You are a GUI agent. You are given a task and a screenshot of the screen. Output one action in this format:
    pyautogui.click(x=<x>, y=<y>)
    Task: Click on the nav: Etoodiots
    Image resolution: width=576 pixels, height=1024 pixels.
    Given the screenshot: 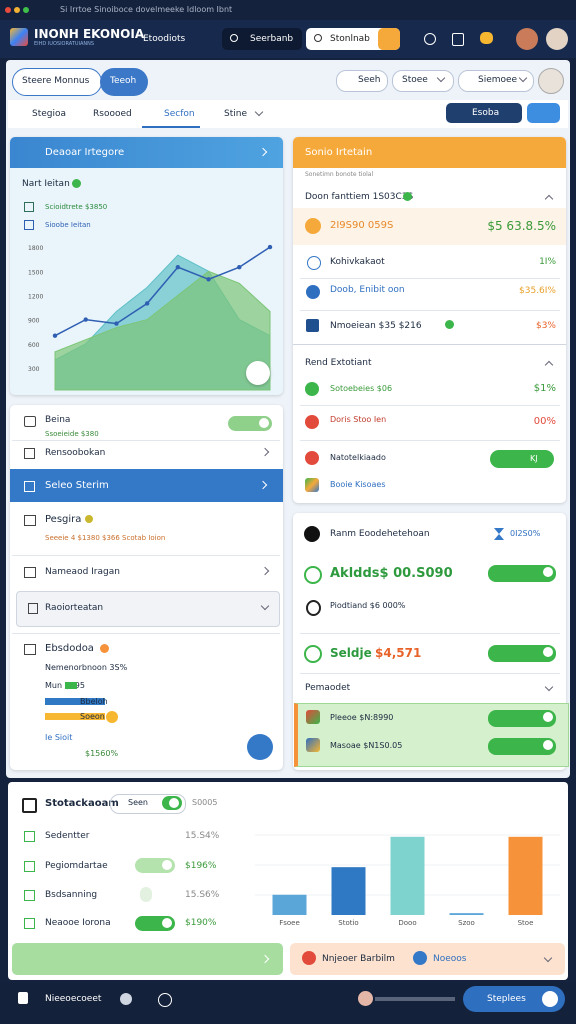 What is the action you would take?
    pyautogui.click(x=164, y=39)
    